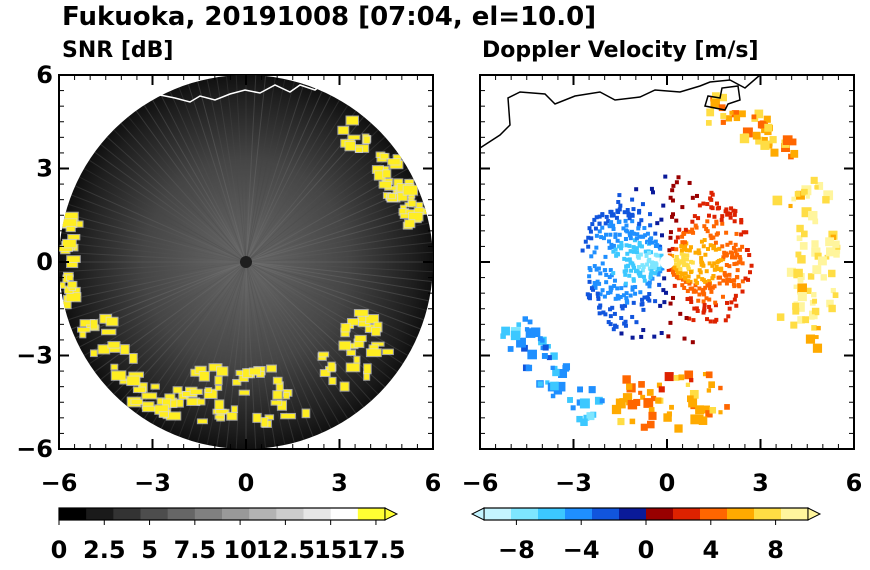 This screenshot has width=870, height=570. What do you see at coordinates (646, 535) in the screenshot?
I see `velocity-colorbar: −8 −4 0 4 8` at bounding box center [646, 535].